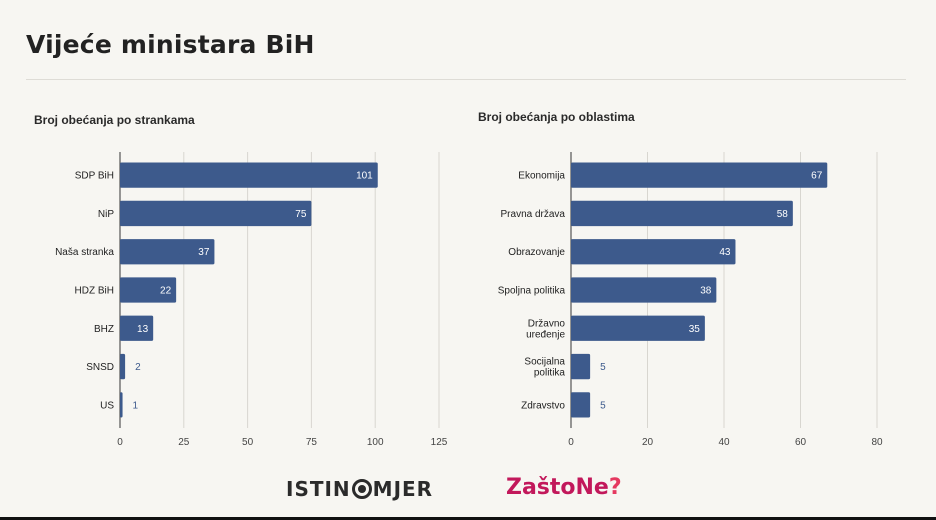  Describe the element at coordinates (468, 518) in the screenshot. I see `bottom-bar` at that location.